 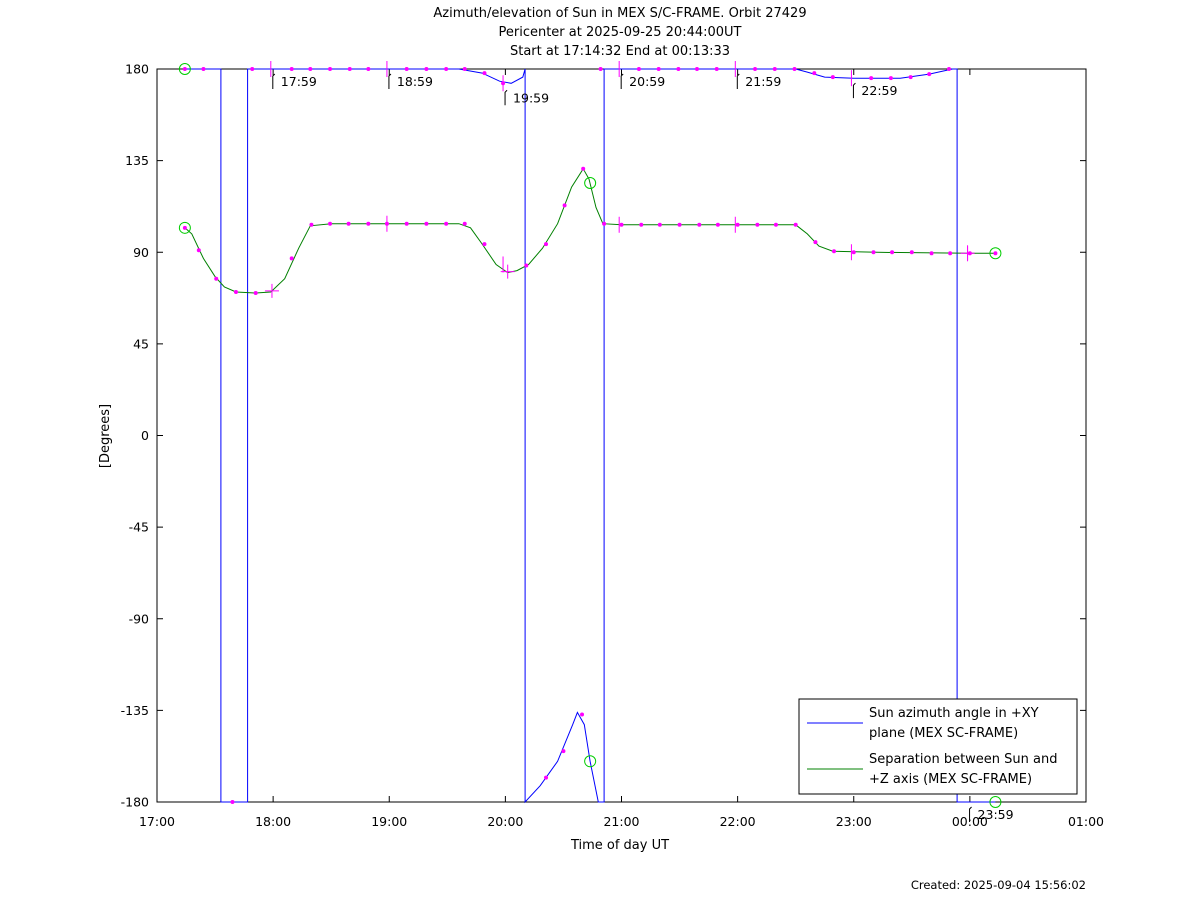 What do you see at coordinates (954, 713) in the screenshot?
I see `legend-label: Sun azimuth angle in +XY` at bounding box center [954, 713].